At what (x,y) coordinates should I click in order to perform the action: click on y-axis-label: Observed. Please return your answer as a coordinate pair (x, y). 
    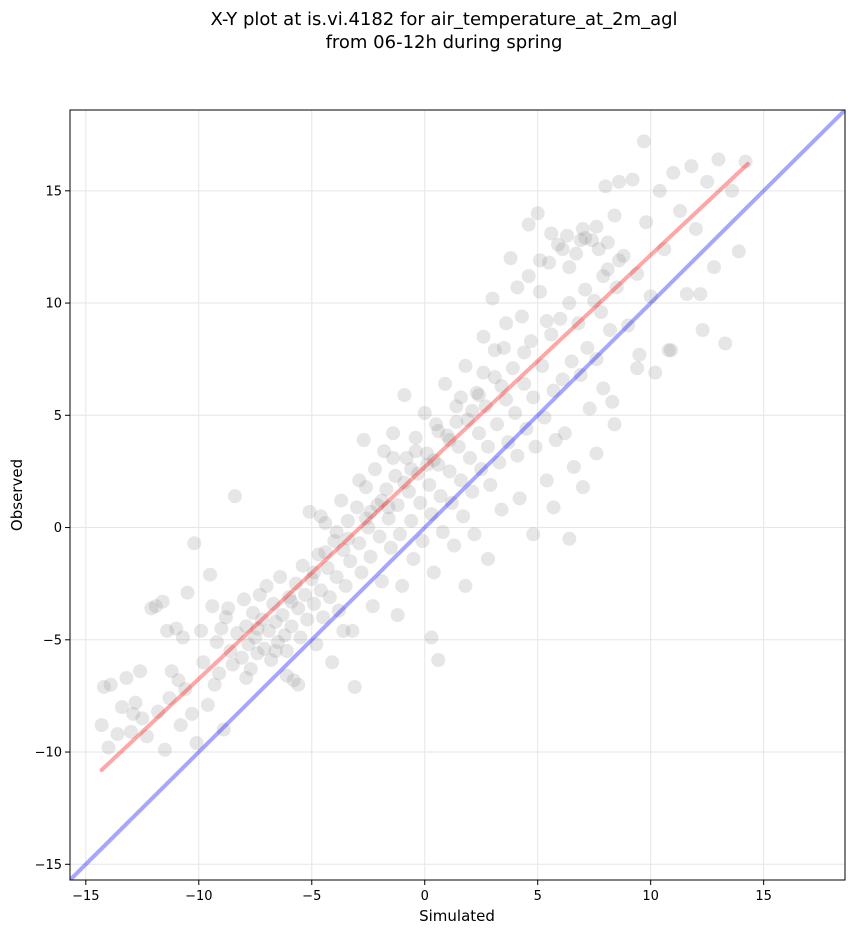
    Looking at the image, I should click on (17, 495).